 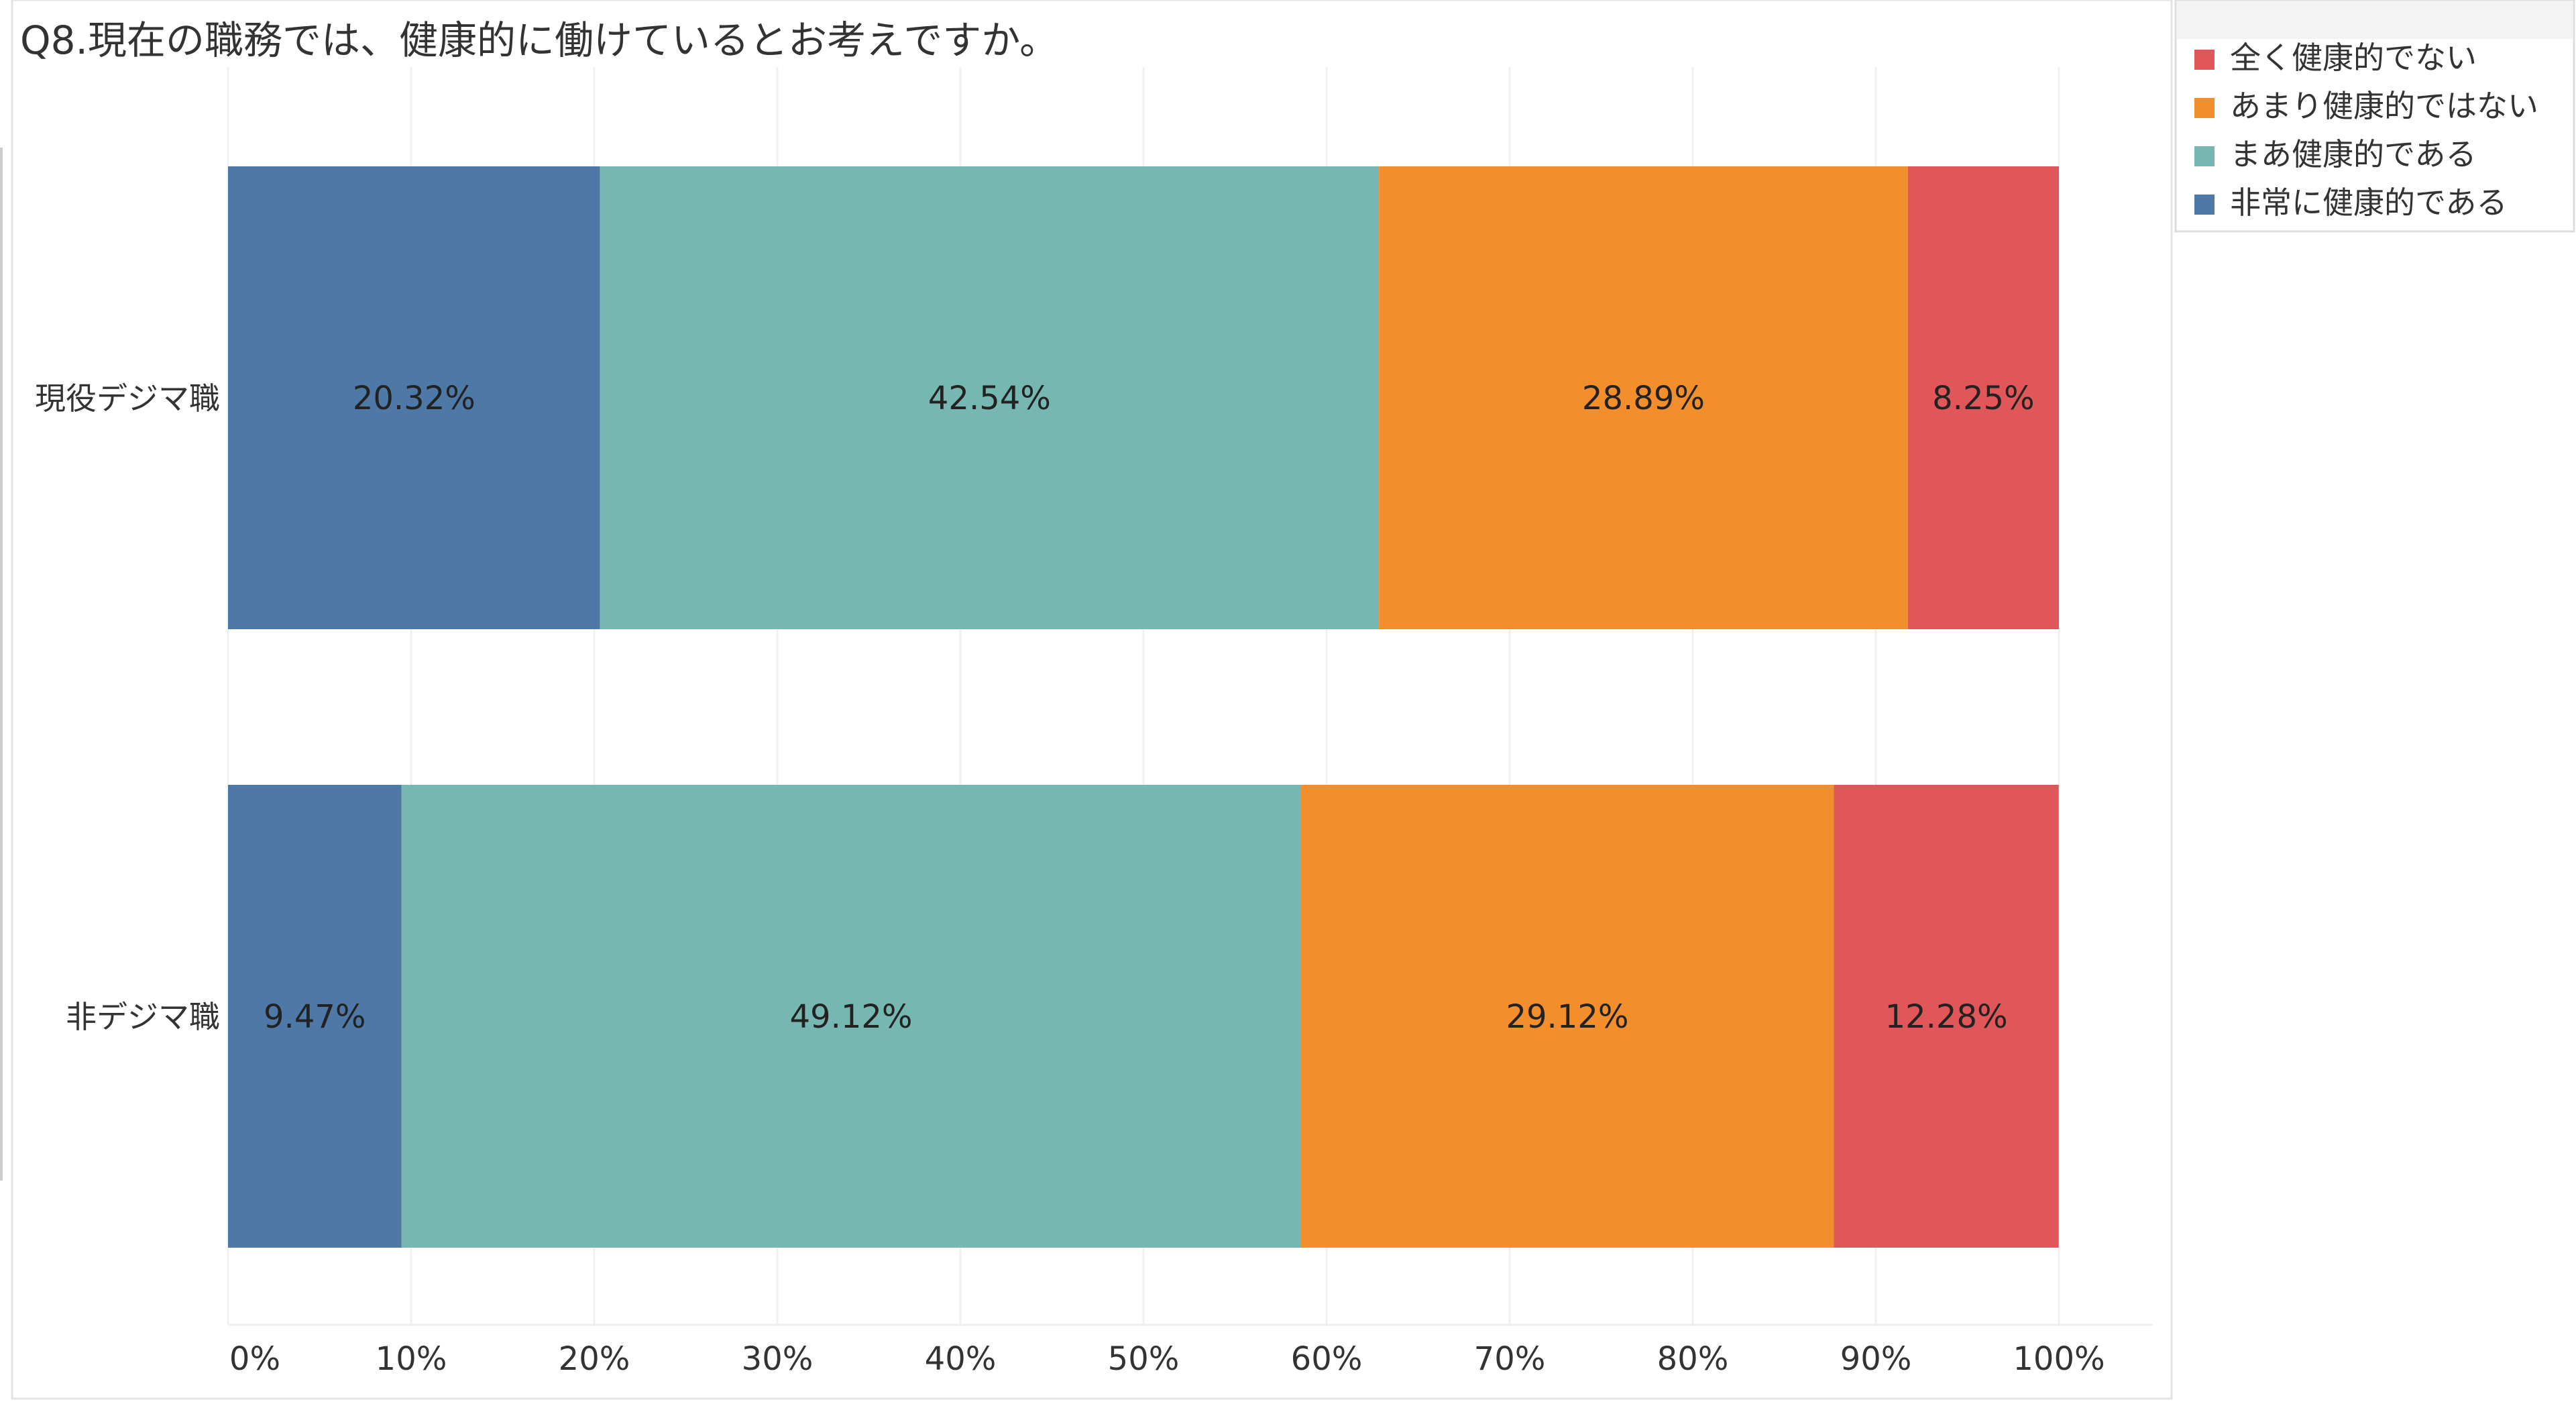 I want to click on legend-label: 非常に健康的である, so click(x=2369, y=202).